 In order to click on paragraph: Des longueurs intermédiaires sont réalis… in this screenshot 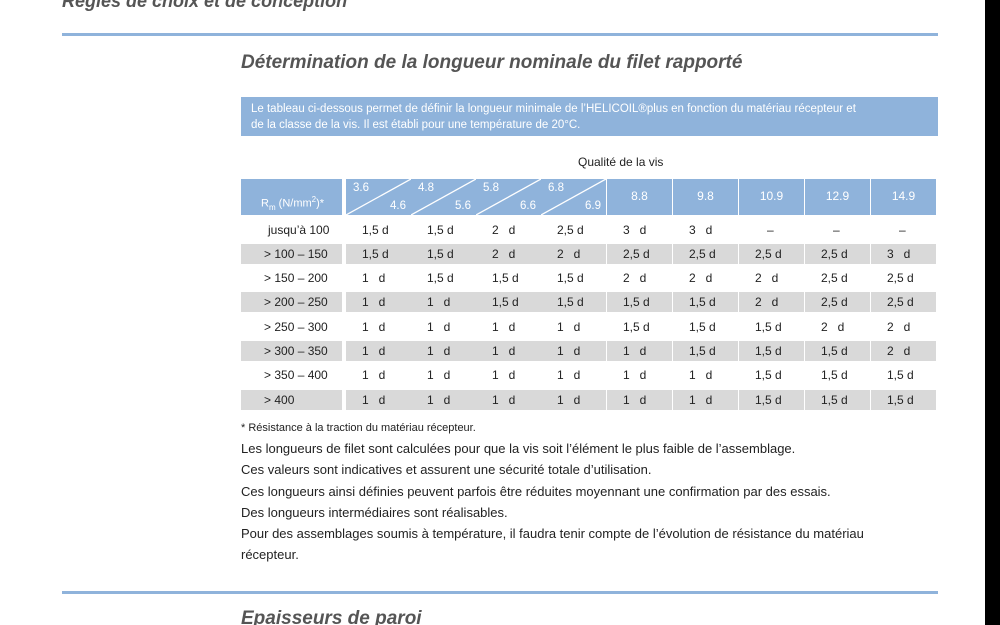, I will do `click(374, 512)`.